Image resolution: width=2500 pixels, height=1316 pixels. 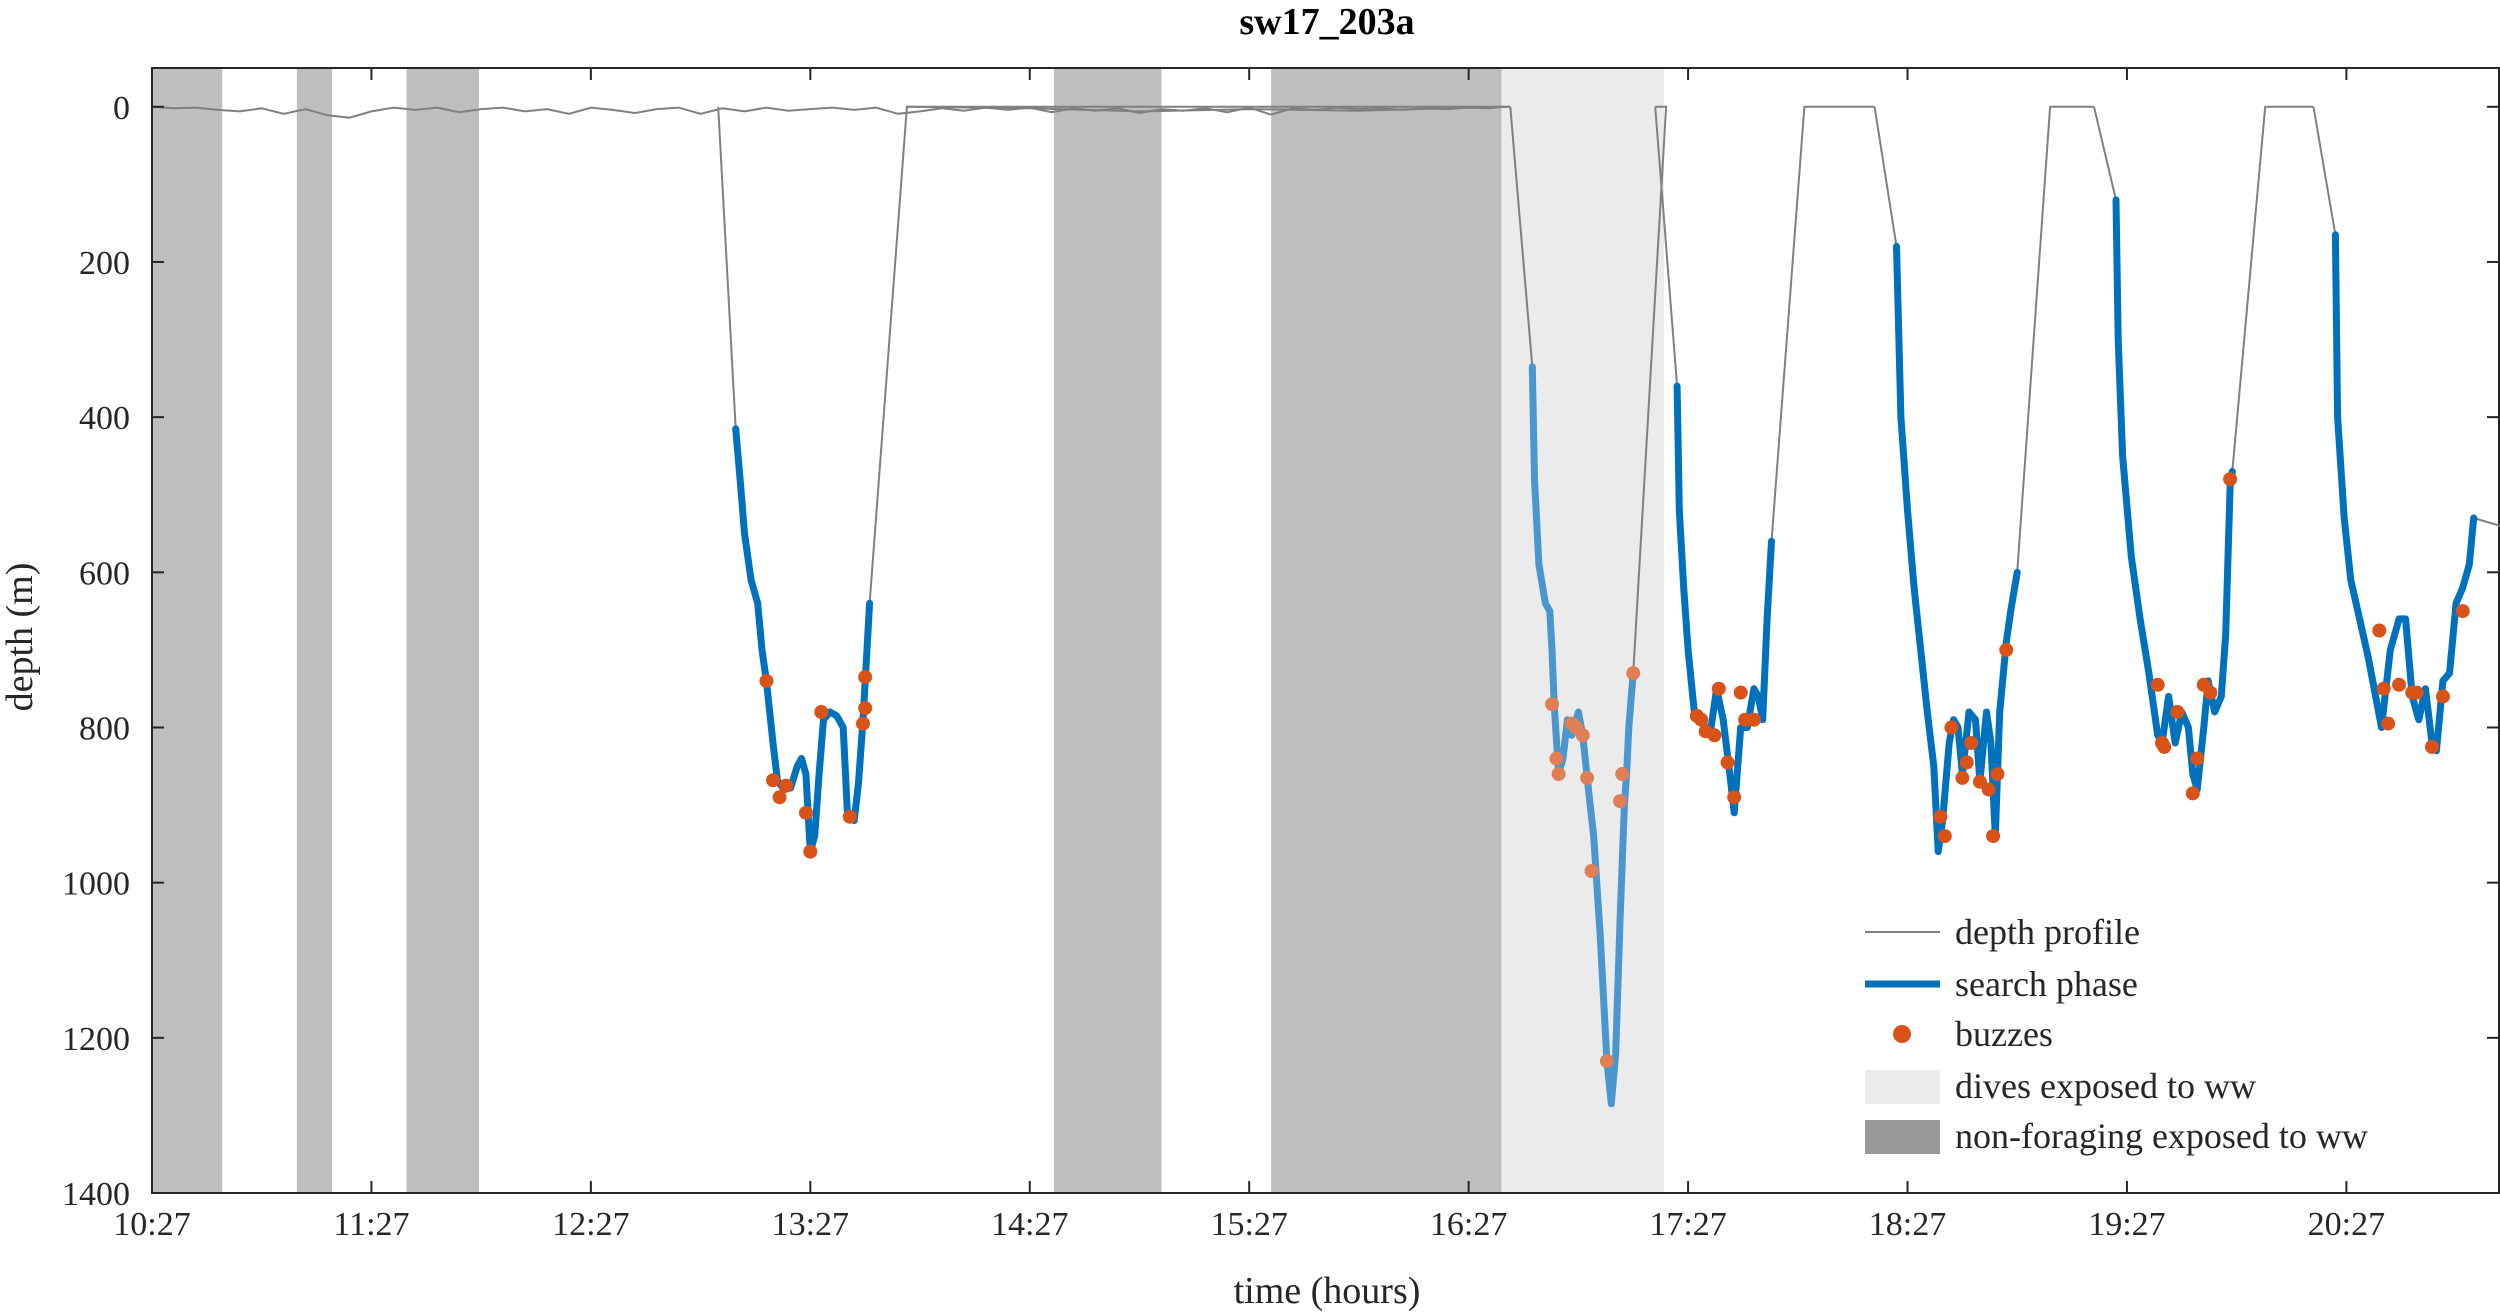 What do you see at coordinates (104, 418) in the screenshot?
I see `y-tick-label-2: 400` at bounding box center [104, 418].